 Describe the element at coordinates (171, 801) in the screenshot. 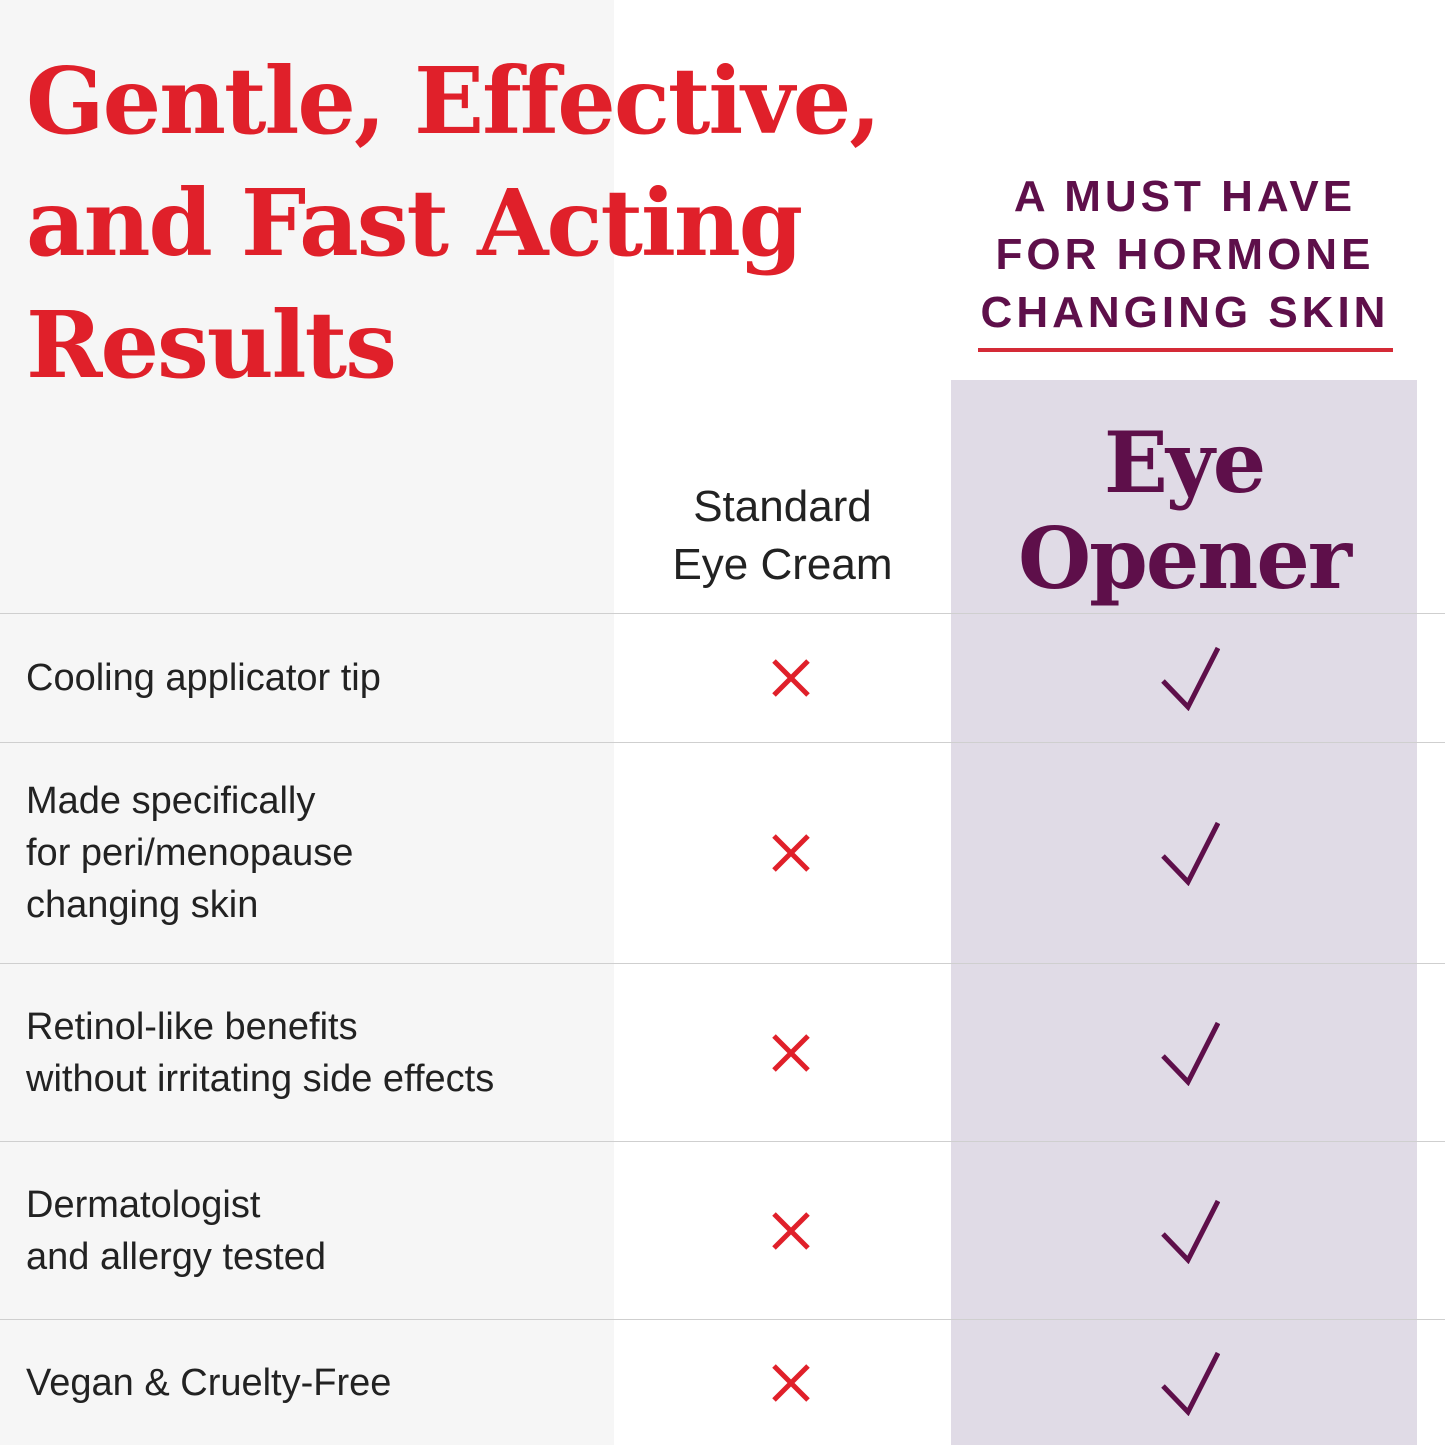

I see `feature-line: Made specifically` at that location.